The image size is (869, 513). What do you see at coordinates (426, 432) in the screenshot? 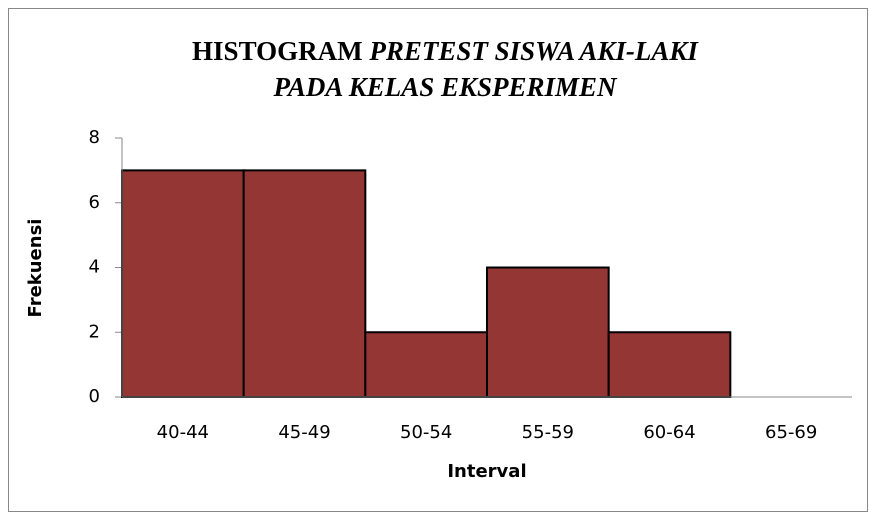
I see `x-tick-label: 50-54` at bounding box center [426, 432].